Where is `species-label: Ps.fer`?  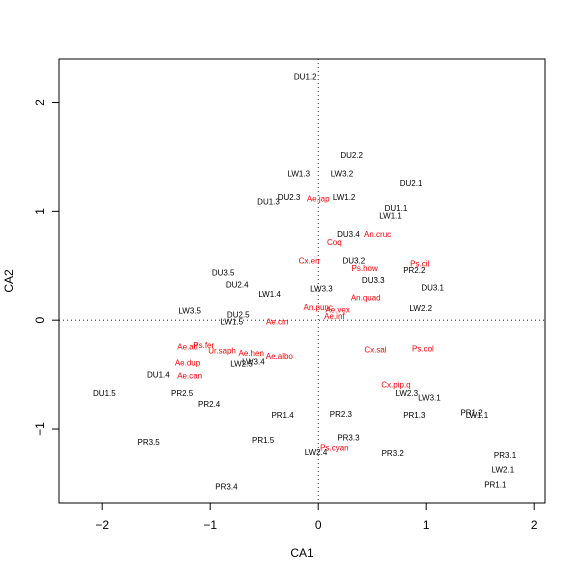
species-label: Ps.fer is located at coordinates (203, 345).